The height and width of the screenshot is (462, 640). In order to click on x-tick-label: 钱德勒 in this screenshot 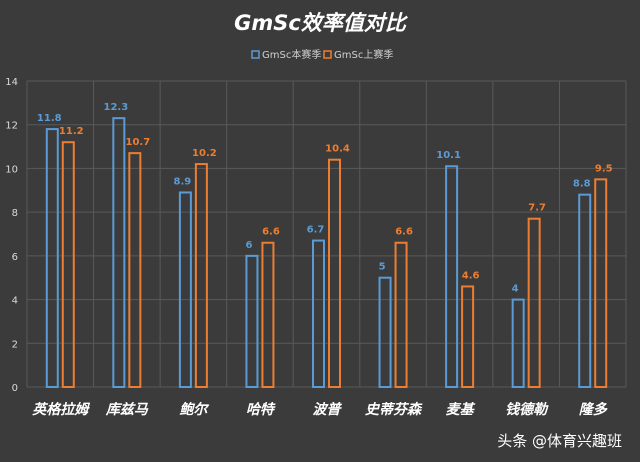, I will do `click(527, 409)`.